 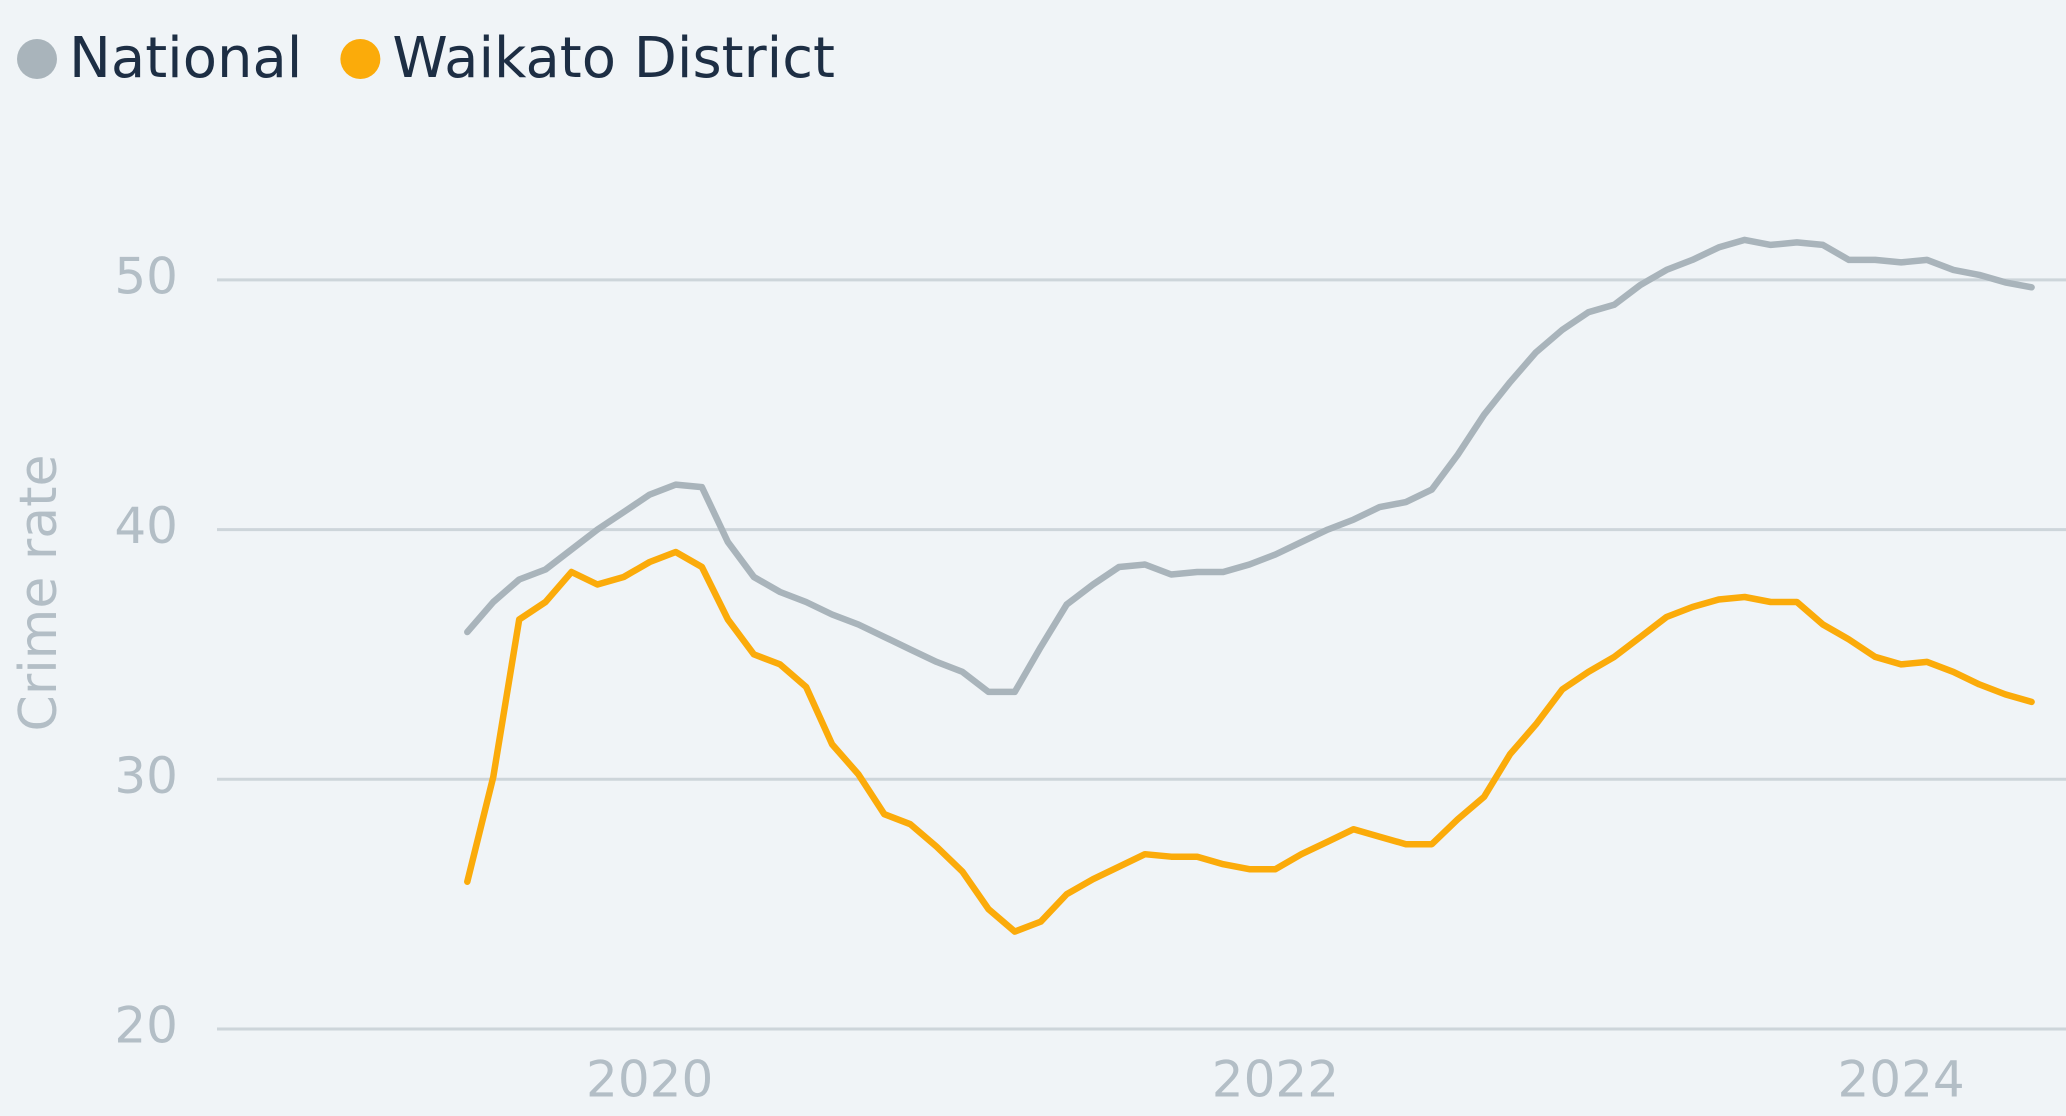 I want to click on y-axis-title: Crime rate, so click(x=39, y=593).